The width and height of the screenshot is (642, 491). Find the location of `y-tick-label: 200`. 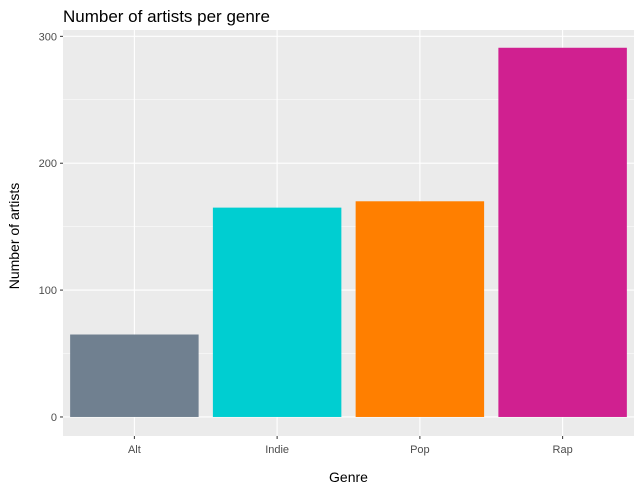

y-tick-label: 200 is located at coordinates (48, 164).